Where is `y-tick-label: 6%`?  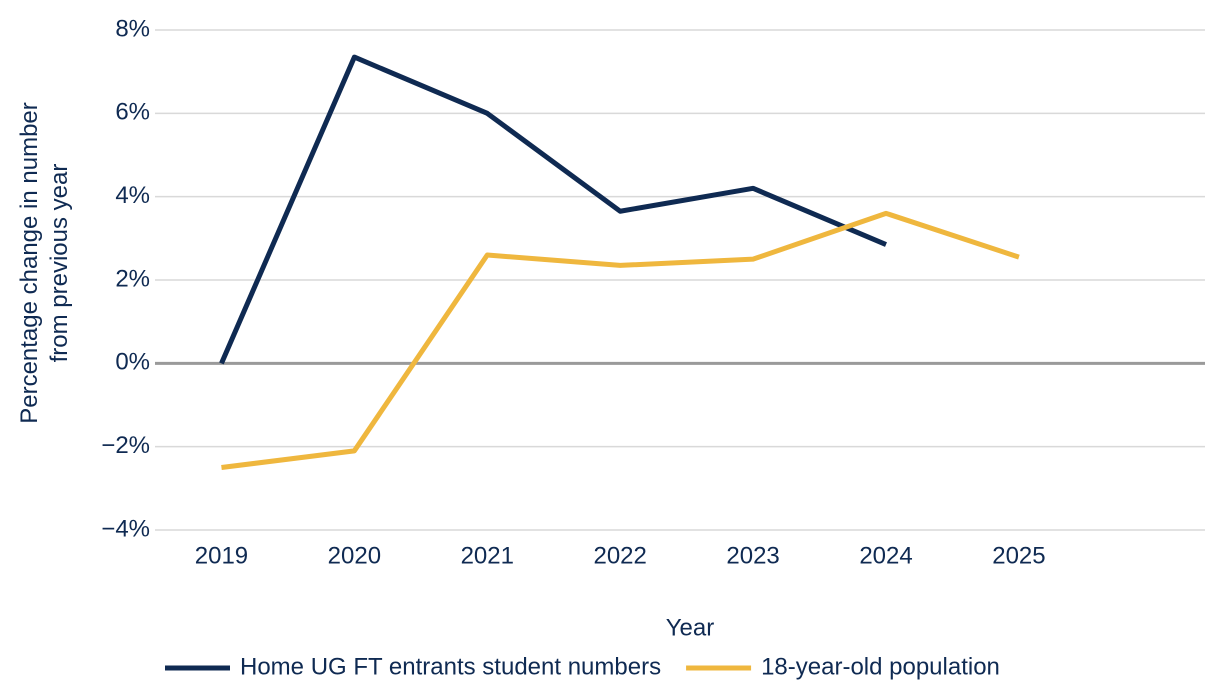
y-tick-label: 6% is located at coordinates (132, 112).